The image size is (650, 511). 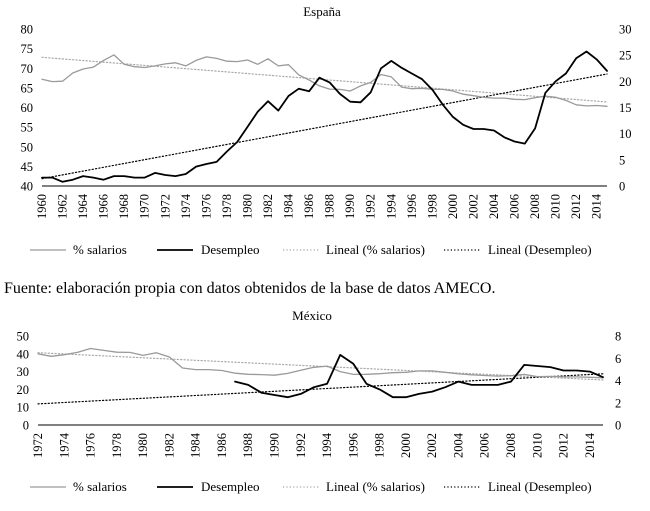 What do you see at coordinates (453, 206) in the screenshot?
I see `x-tick-espana: 2000` at bounding box center [453, 206].